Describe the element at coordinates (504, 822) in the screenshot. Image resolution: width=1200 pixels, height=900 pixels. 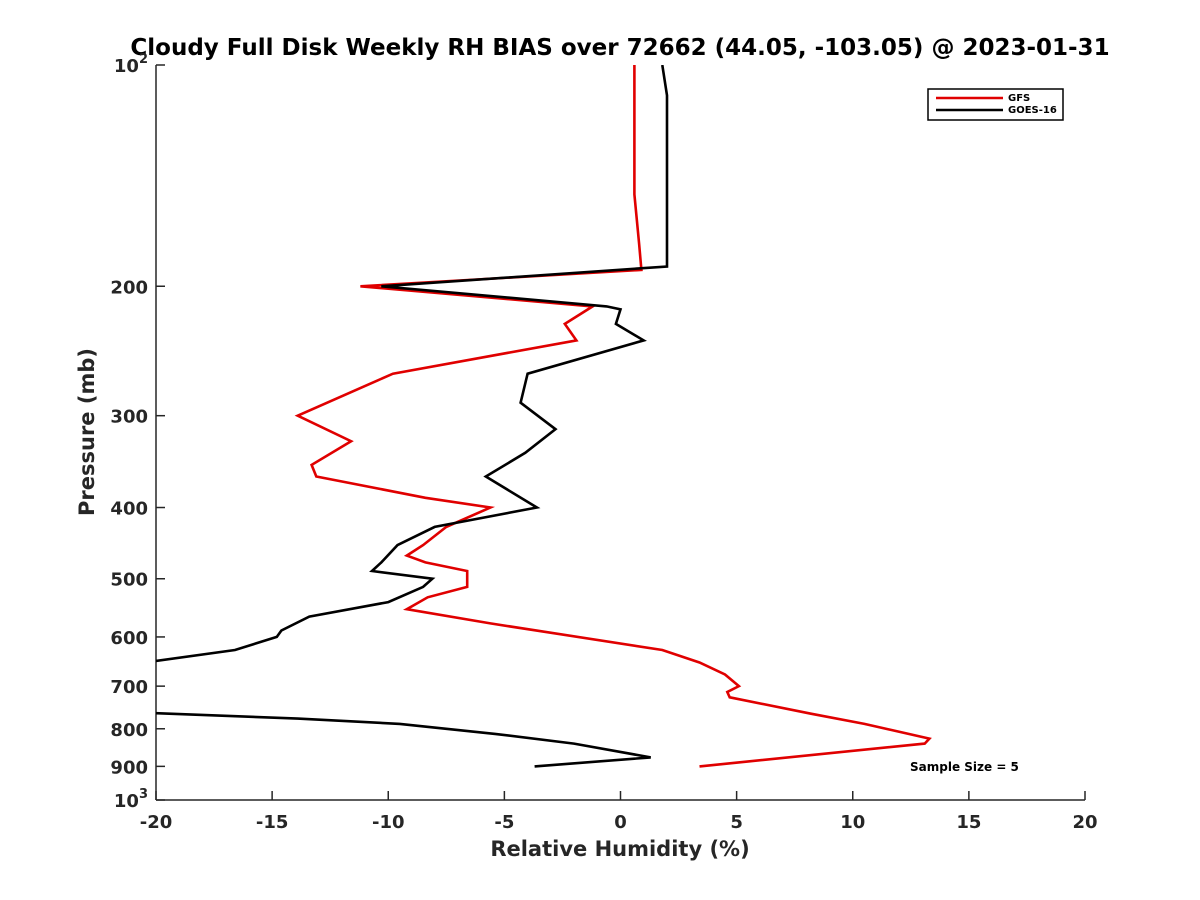
I see `x-tick-label: -5` at that location.